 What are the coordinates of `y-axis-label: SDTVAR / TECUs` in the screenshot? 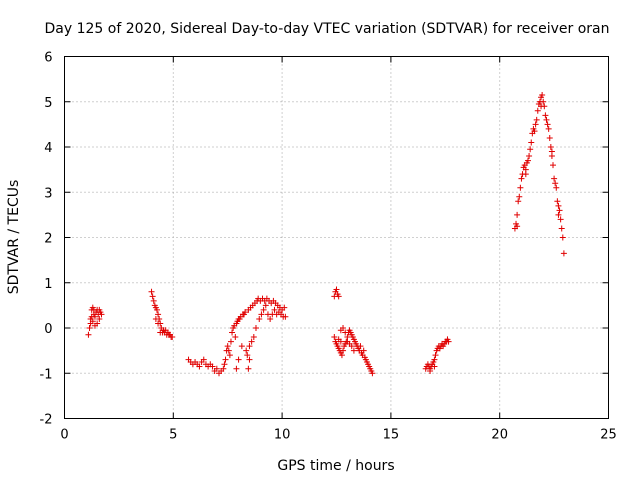 It's located at (14, 237).